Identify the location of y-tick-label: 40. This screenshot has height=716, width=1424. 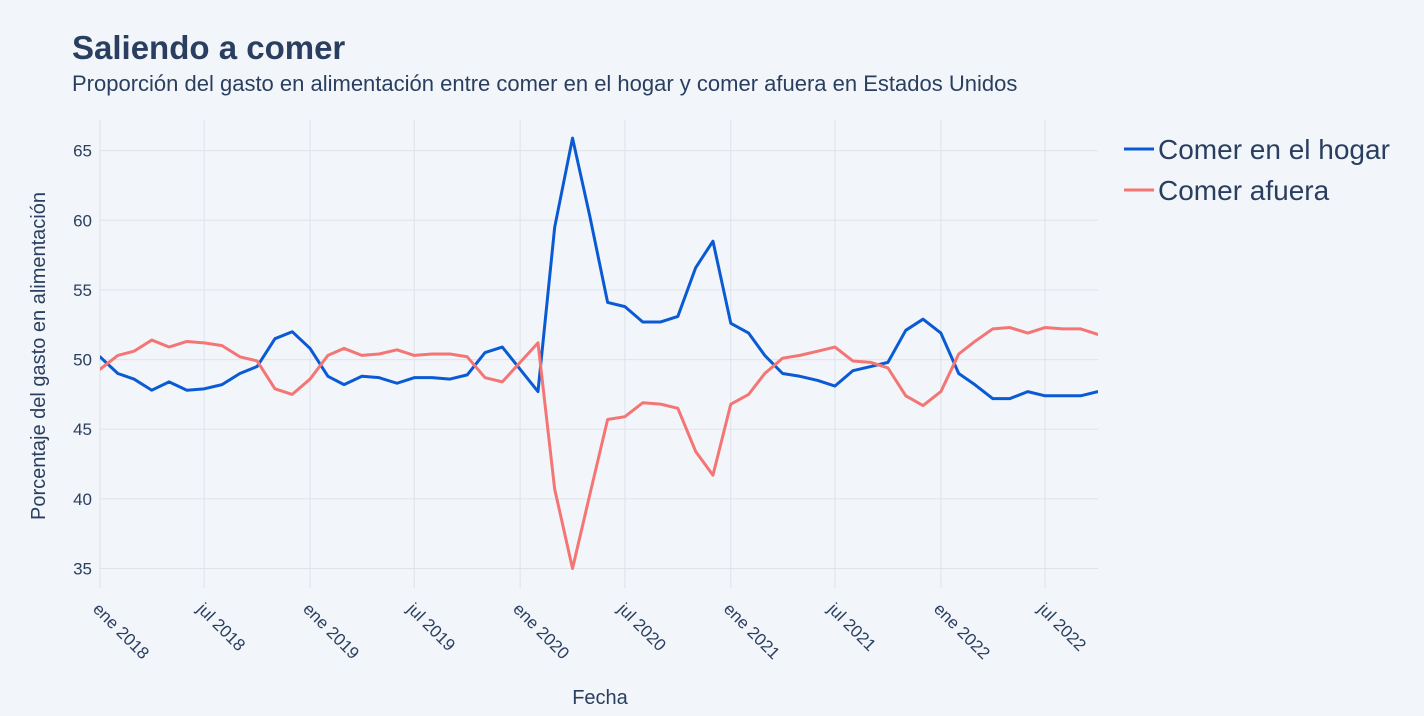
(82, 499).